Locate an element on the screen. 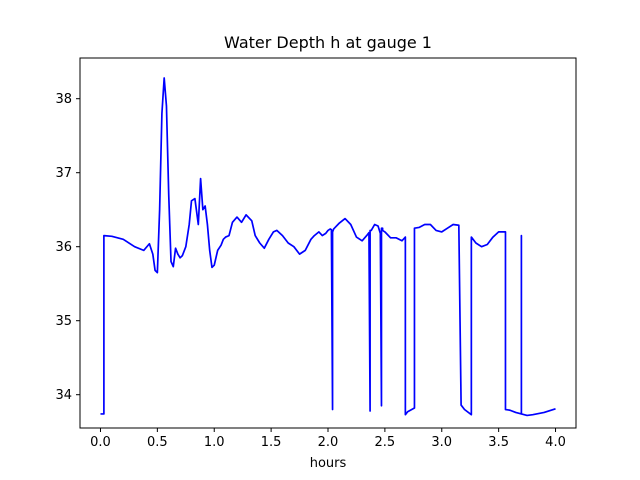 This screenshot has width=640, height=480. x-axis-ticks: 0.0 0.5 1.0 1.5 2.0 2.5 3.0 3.5 4.0 is located at coordinates (328, 439).